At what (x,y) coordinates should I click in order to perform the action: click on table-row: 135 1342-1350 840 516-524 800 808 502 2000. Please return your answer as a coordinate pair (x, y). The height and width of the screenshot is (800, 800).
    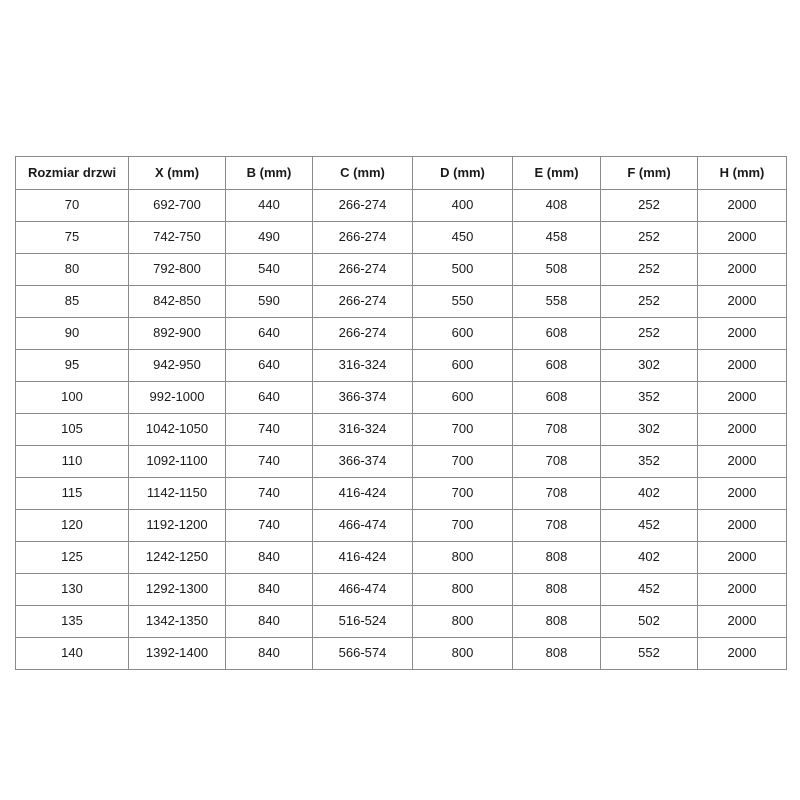
    Looking at the image, I should click on (401, 621).